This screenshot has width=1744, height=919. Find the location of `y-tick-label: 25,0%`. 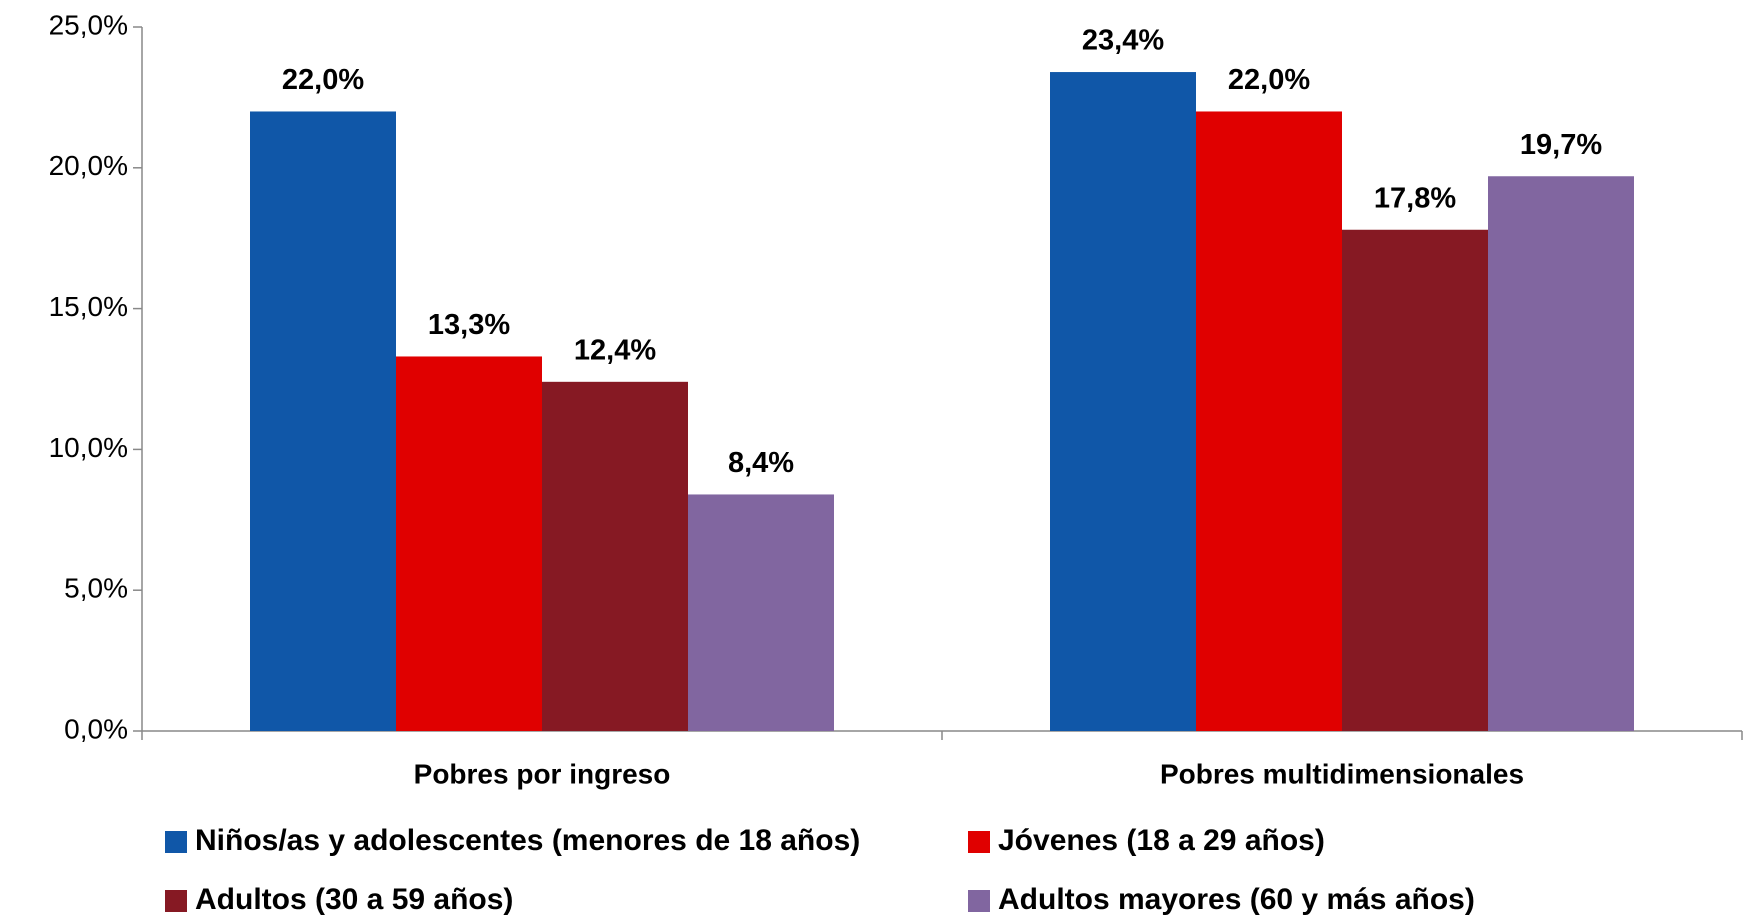

y-tick-label: 25,0% is located at coordinates (88, 24).